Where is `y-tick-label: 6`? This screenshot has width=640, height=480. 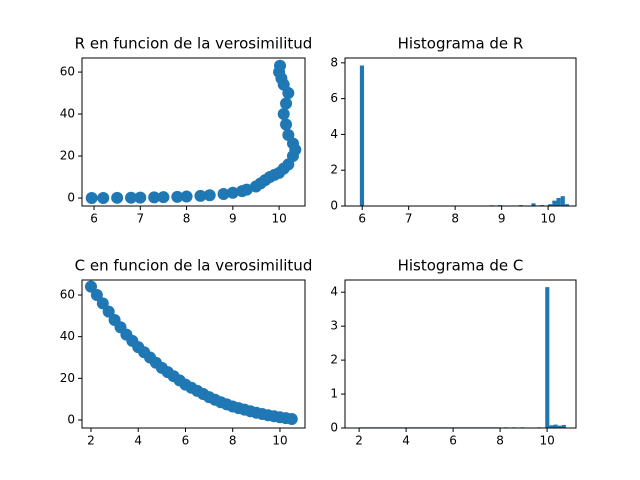
y-tick-label: 6 is located at coordinates (334, 98).